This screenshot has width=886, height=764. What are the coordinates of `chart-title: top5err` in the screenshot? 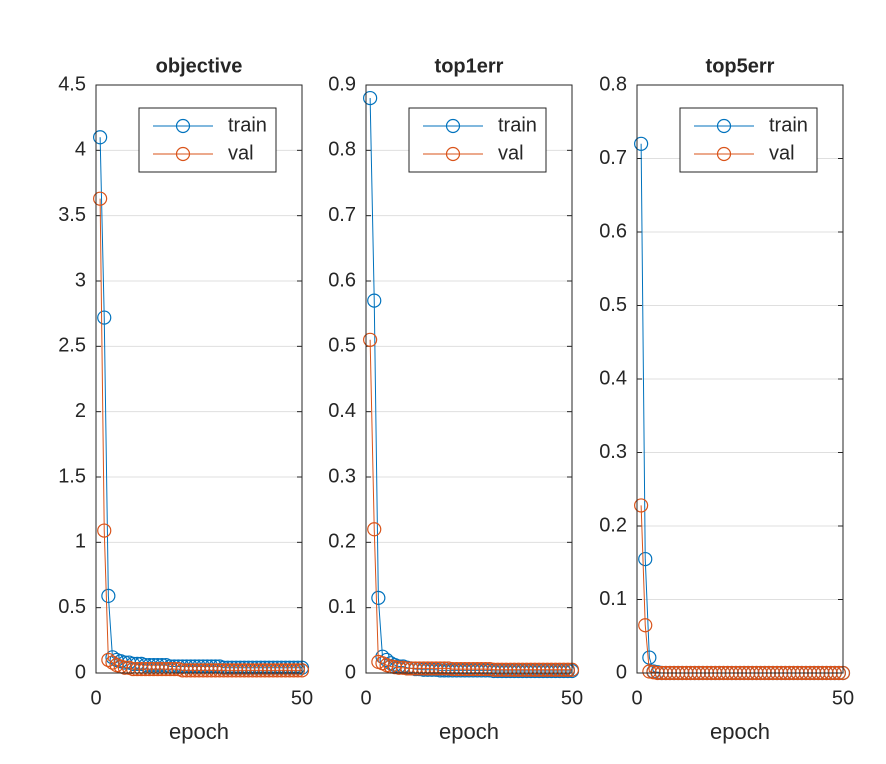 It's located at (740, 66).